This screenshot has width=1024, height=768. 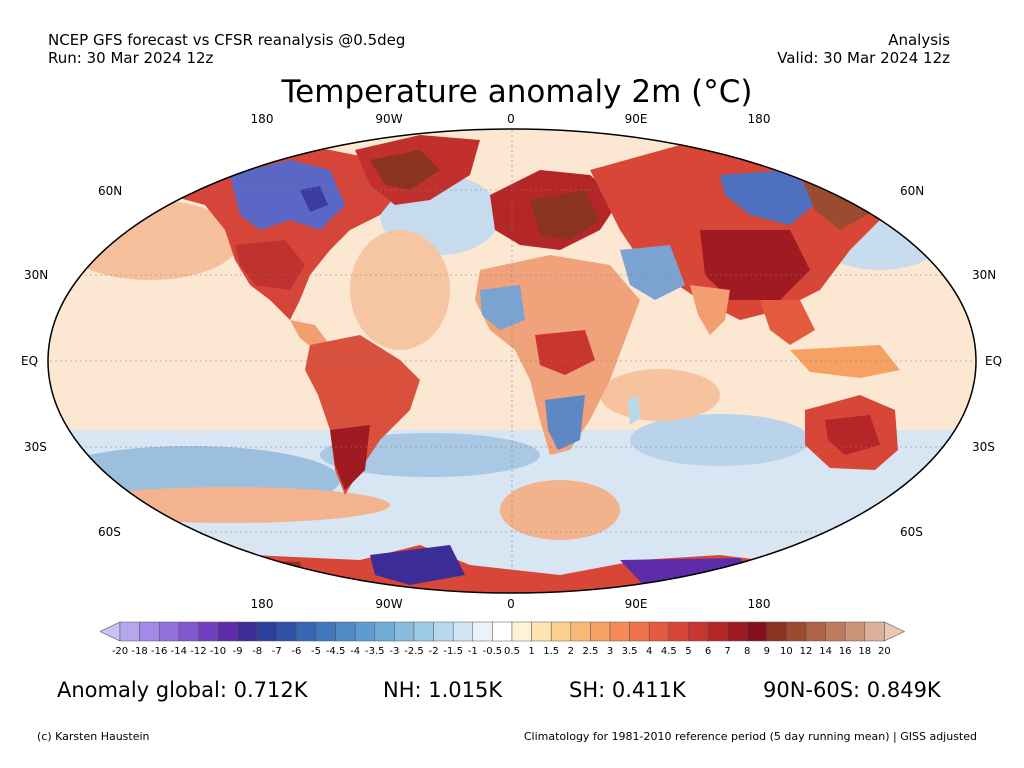 What do you see at coordinates (159, 651) in the screenshot?
I see `colorbar-tick-label: -16` at bounding box center [159, 651].